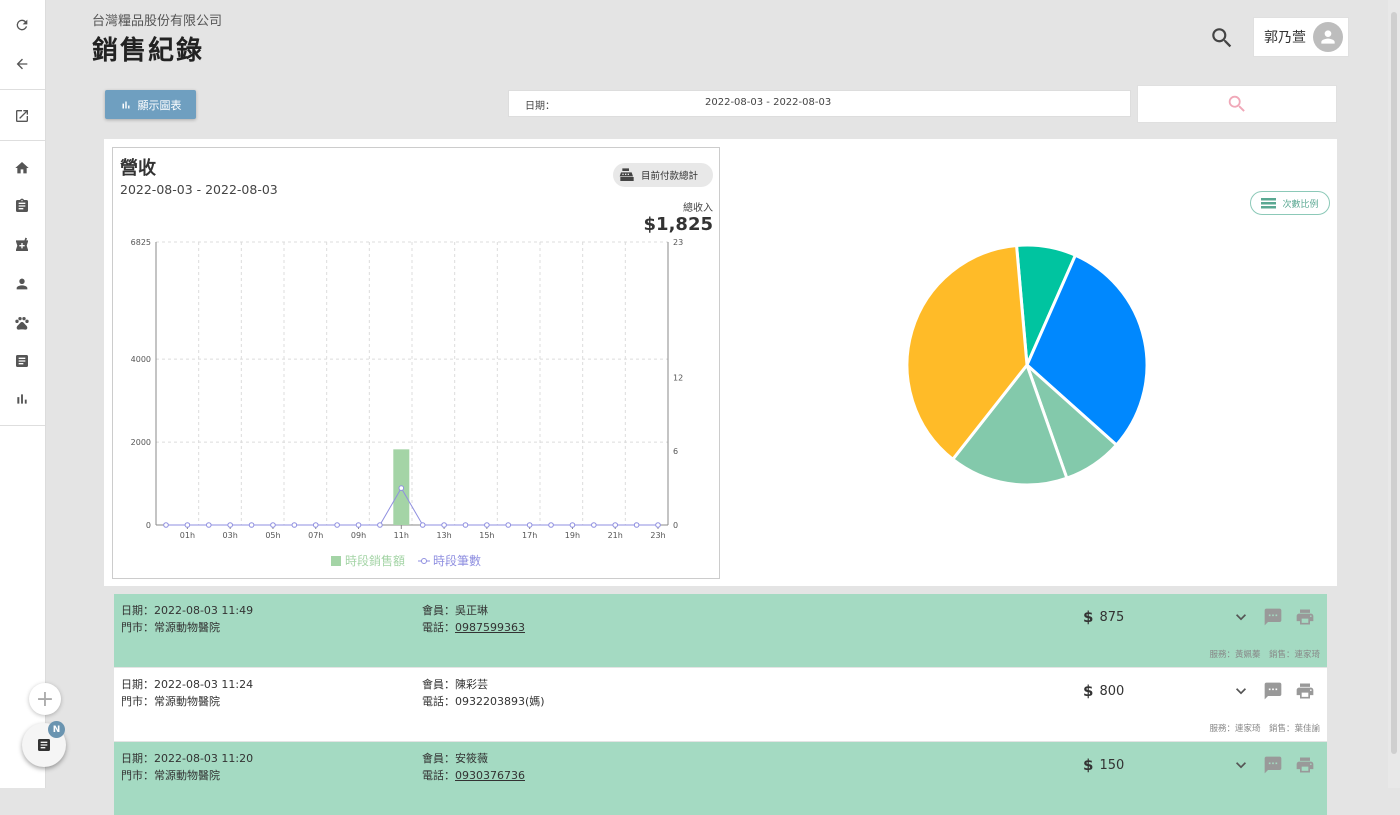  Describe the element at coordinates (678, 377) in the screenshot. I see `y-axis-right-tick-label: 12` at that location.